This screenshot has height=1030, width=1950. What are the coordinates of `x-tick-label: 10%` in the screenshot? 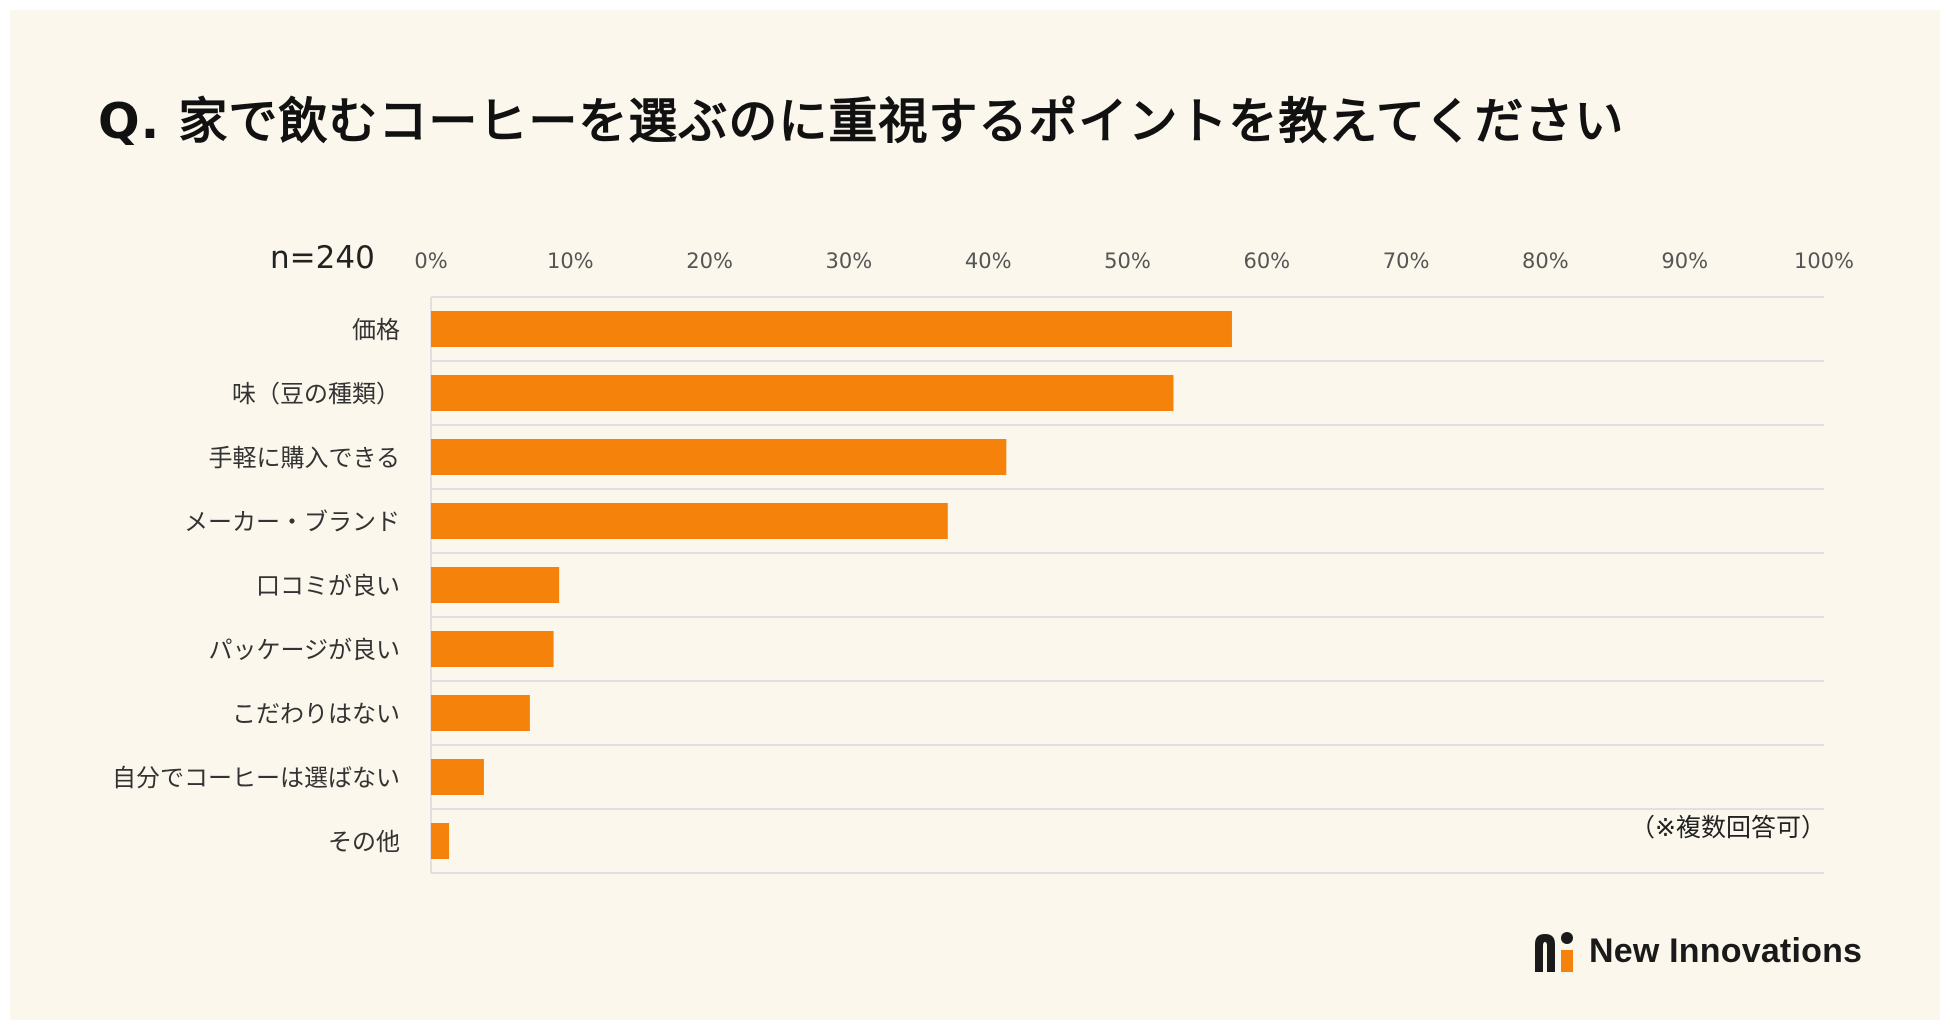 It's located at (570, 261).